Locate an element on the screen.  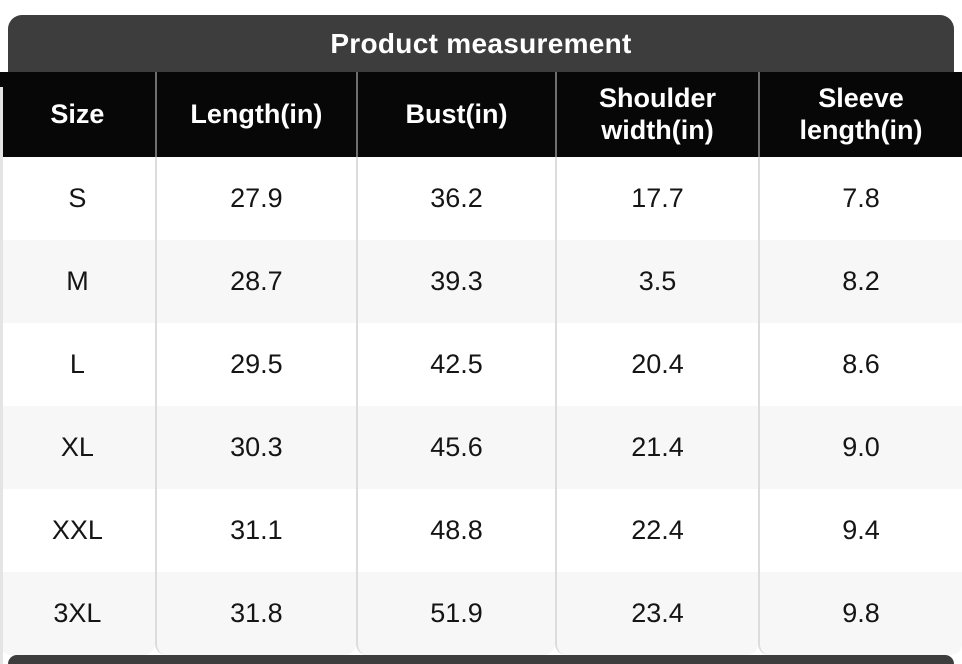
length-cell: 27.9 is located at coordinates (255, 198).